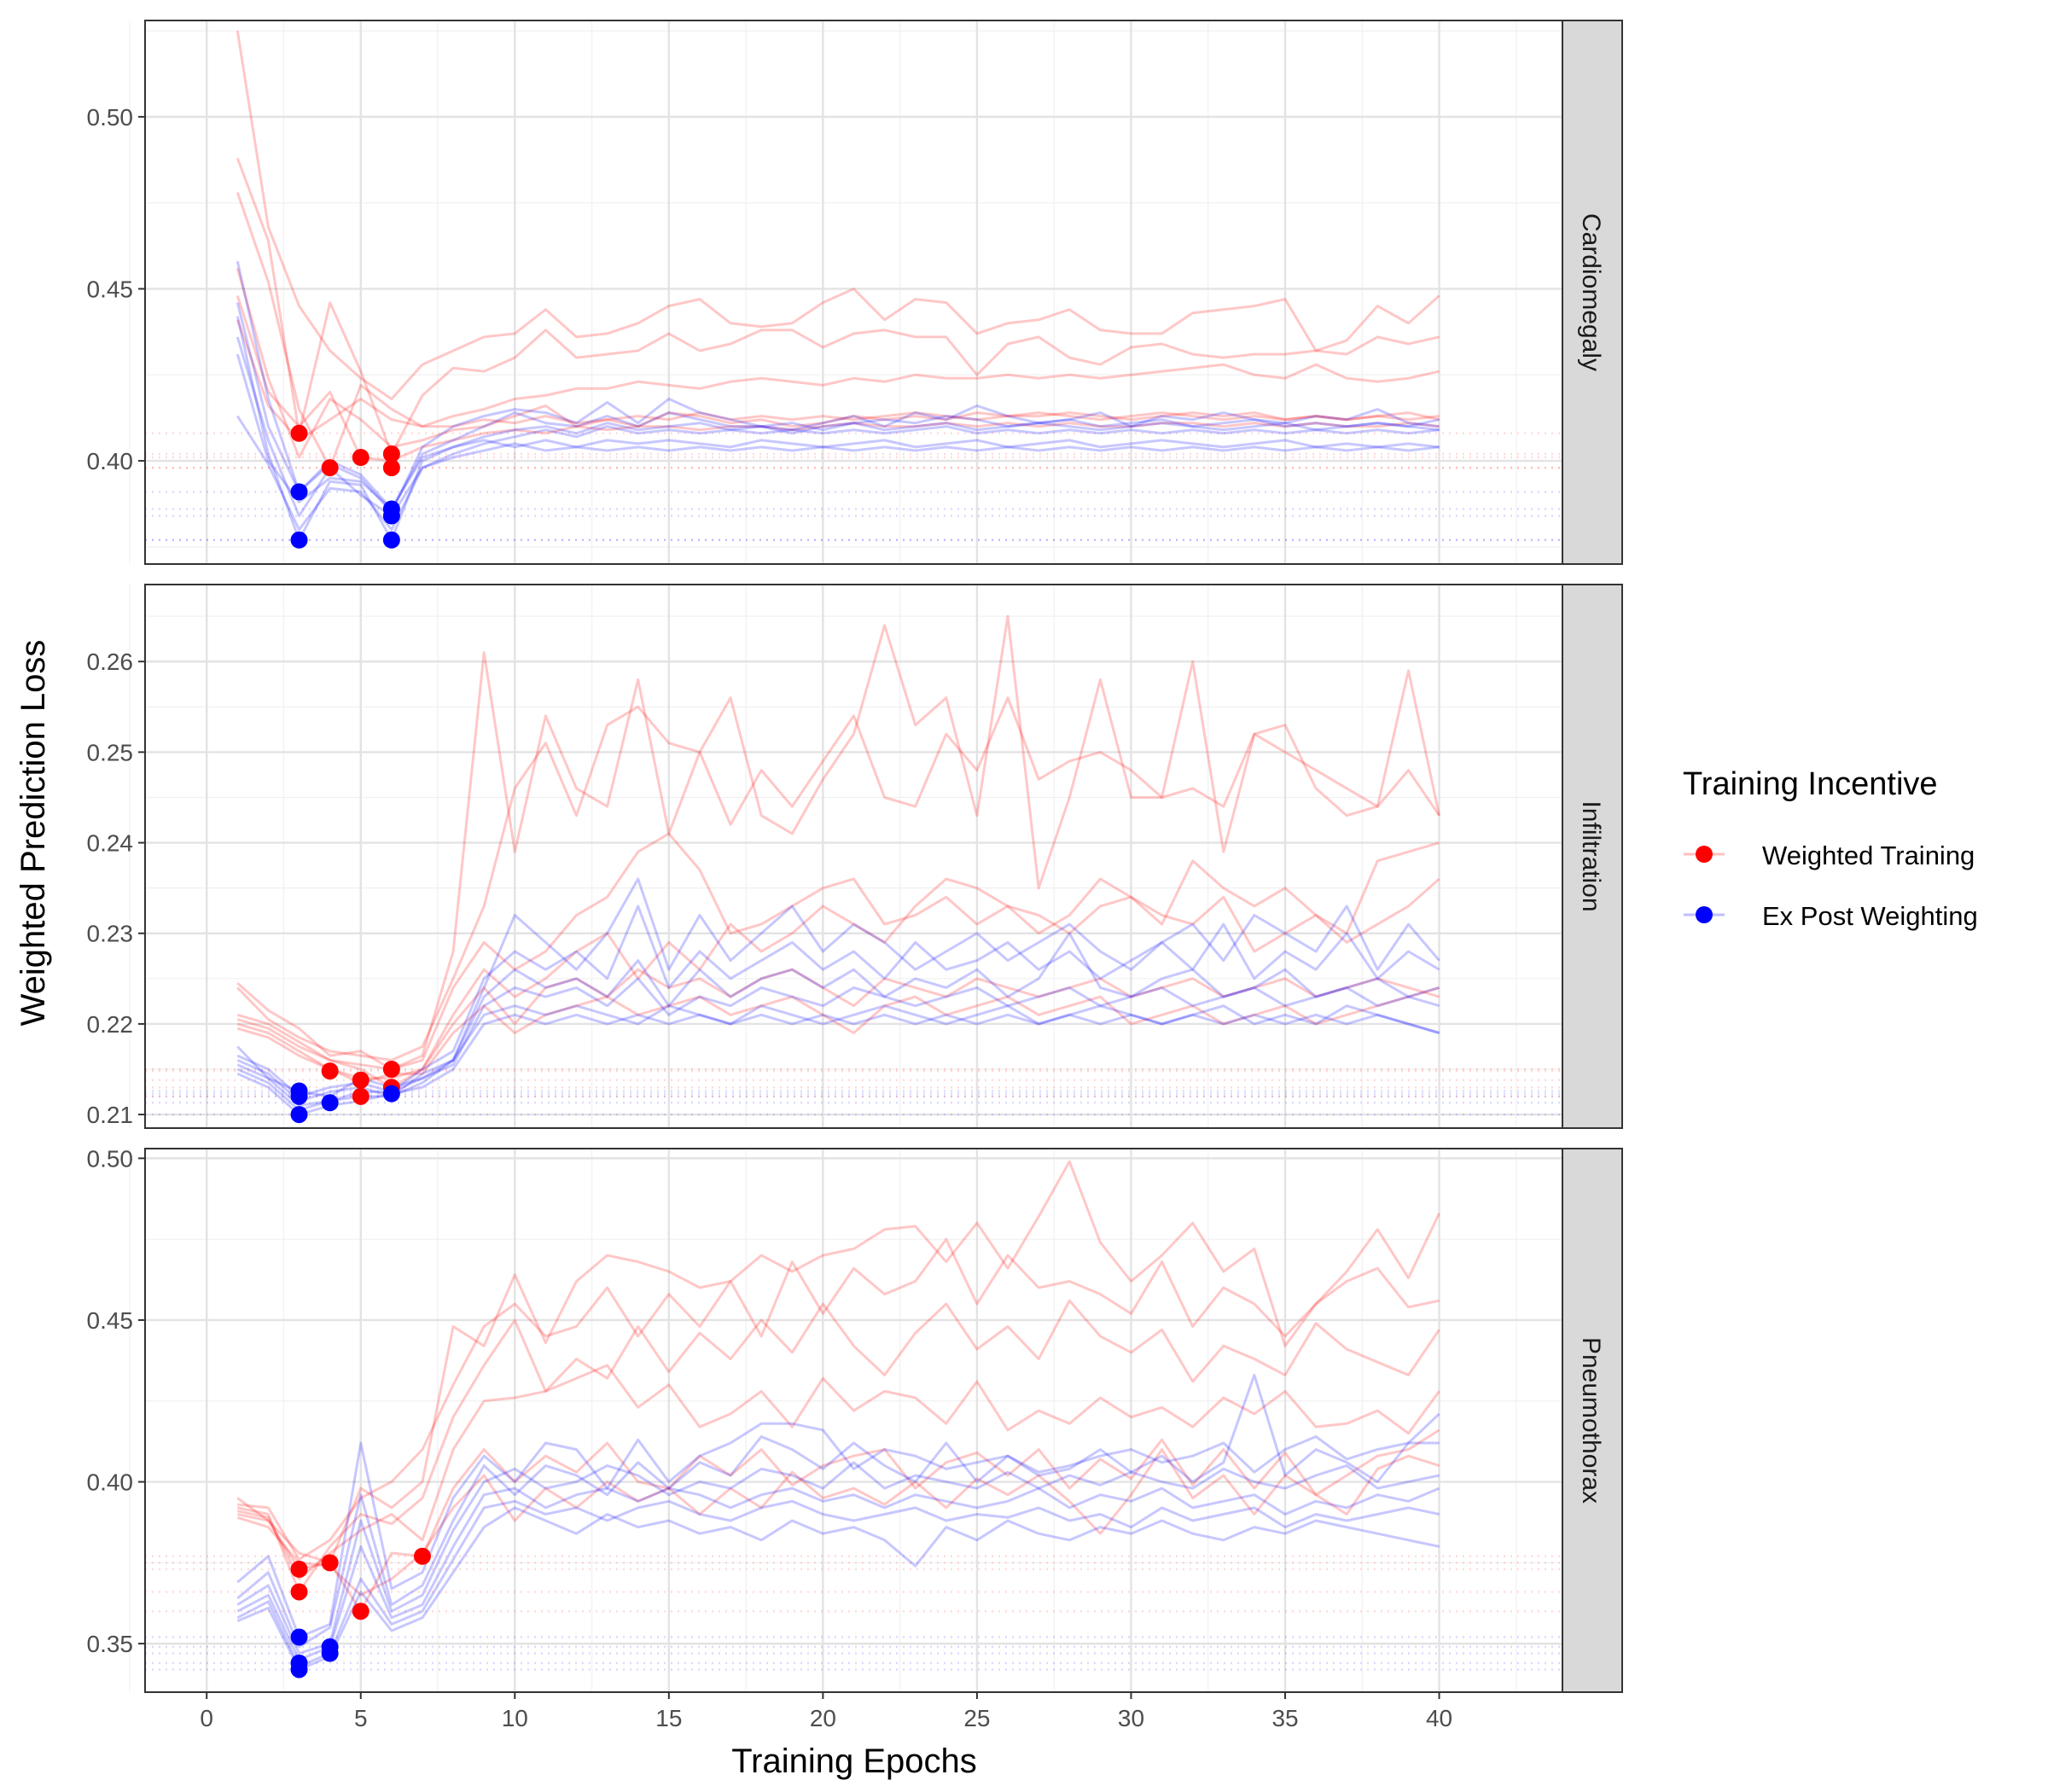 This screenshot has height=1792, width=2048. Describe the element at coordinates (826, 1711) in the screenshot. I see `x-axis: 0 5 10 15 20 25 30 35 40` at that location.